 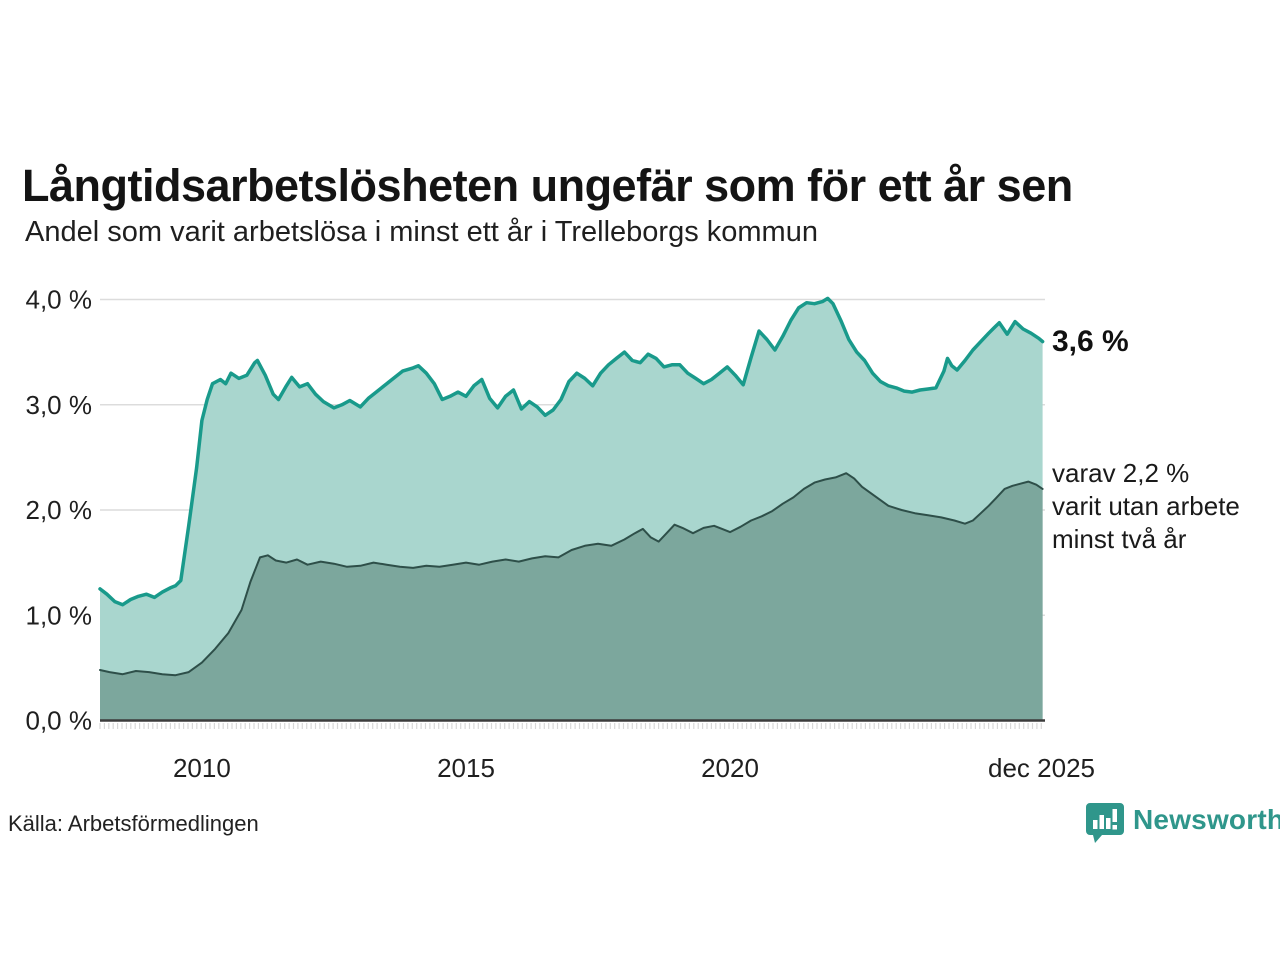 I want to click on x-axis-label: 2010, so click(x=202, y=768).